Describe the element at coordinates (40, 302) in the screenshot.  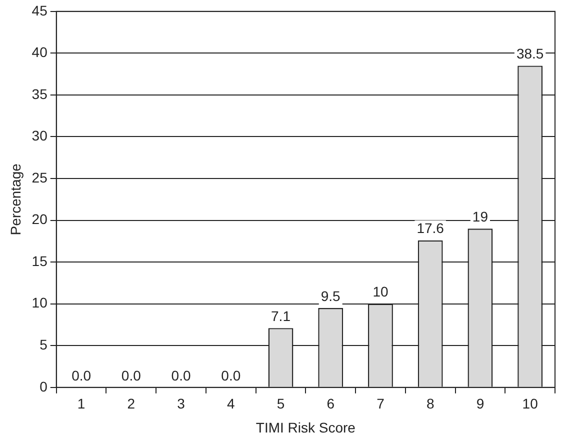
I see `y-tick-label: 10` at that location.